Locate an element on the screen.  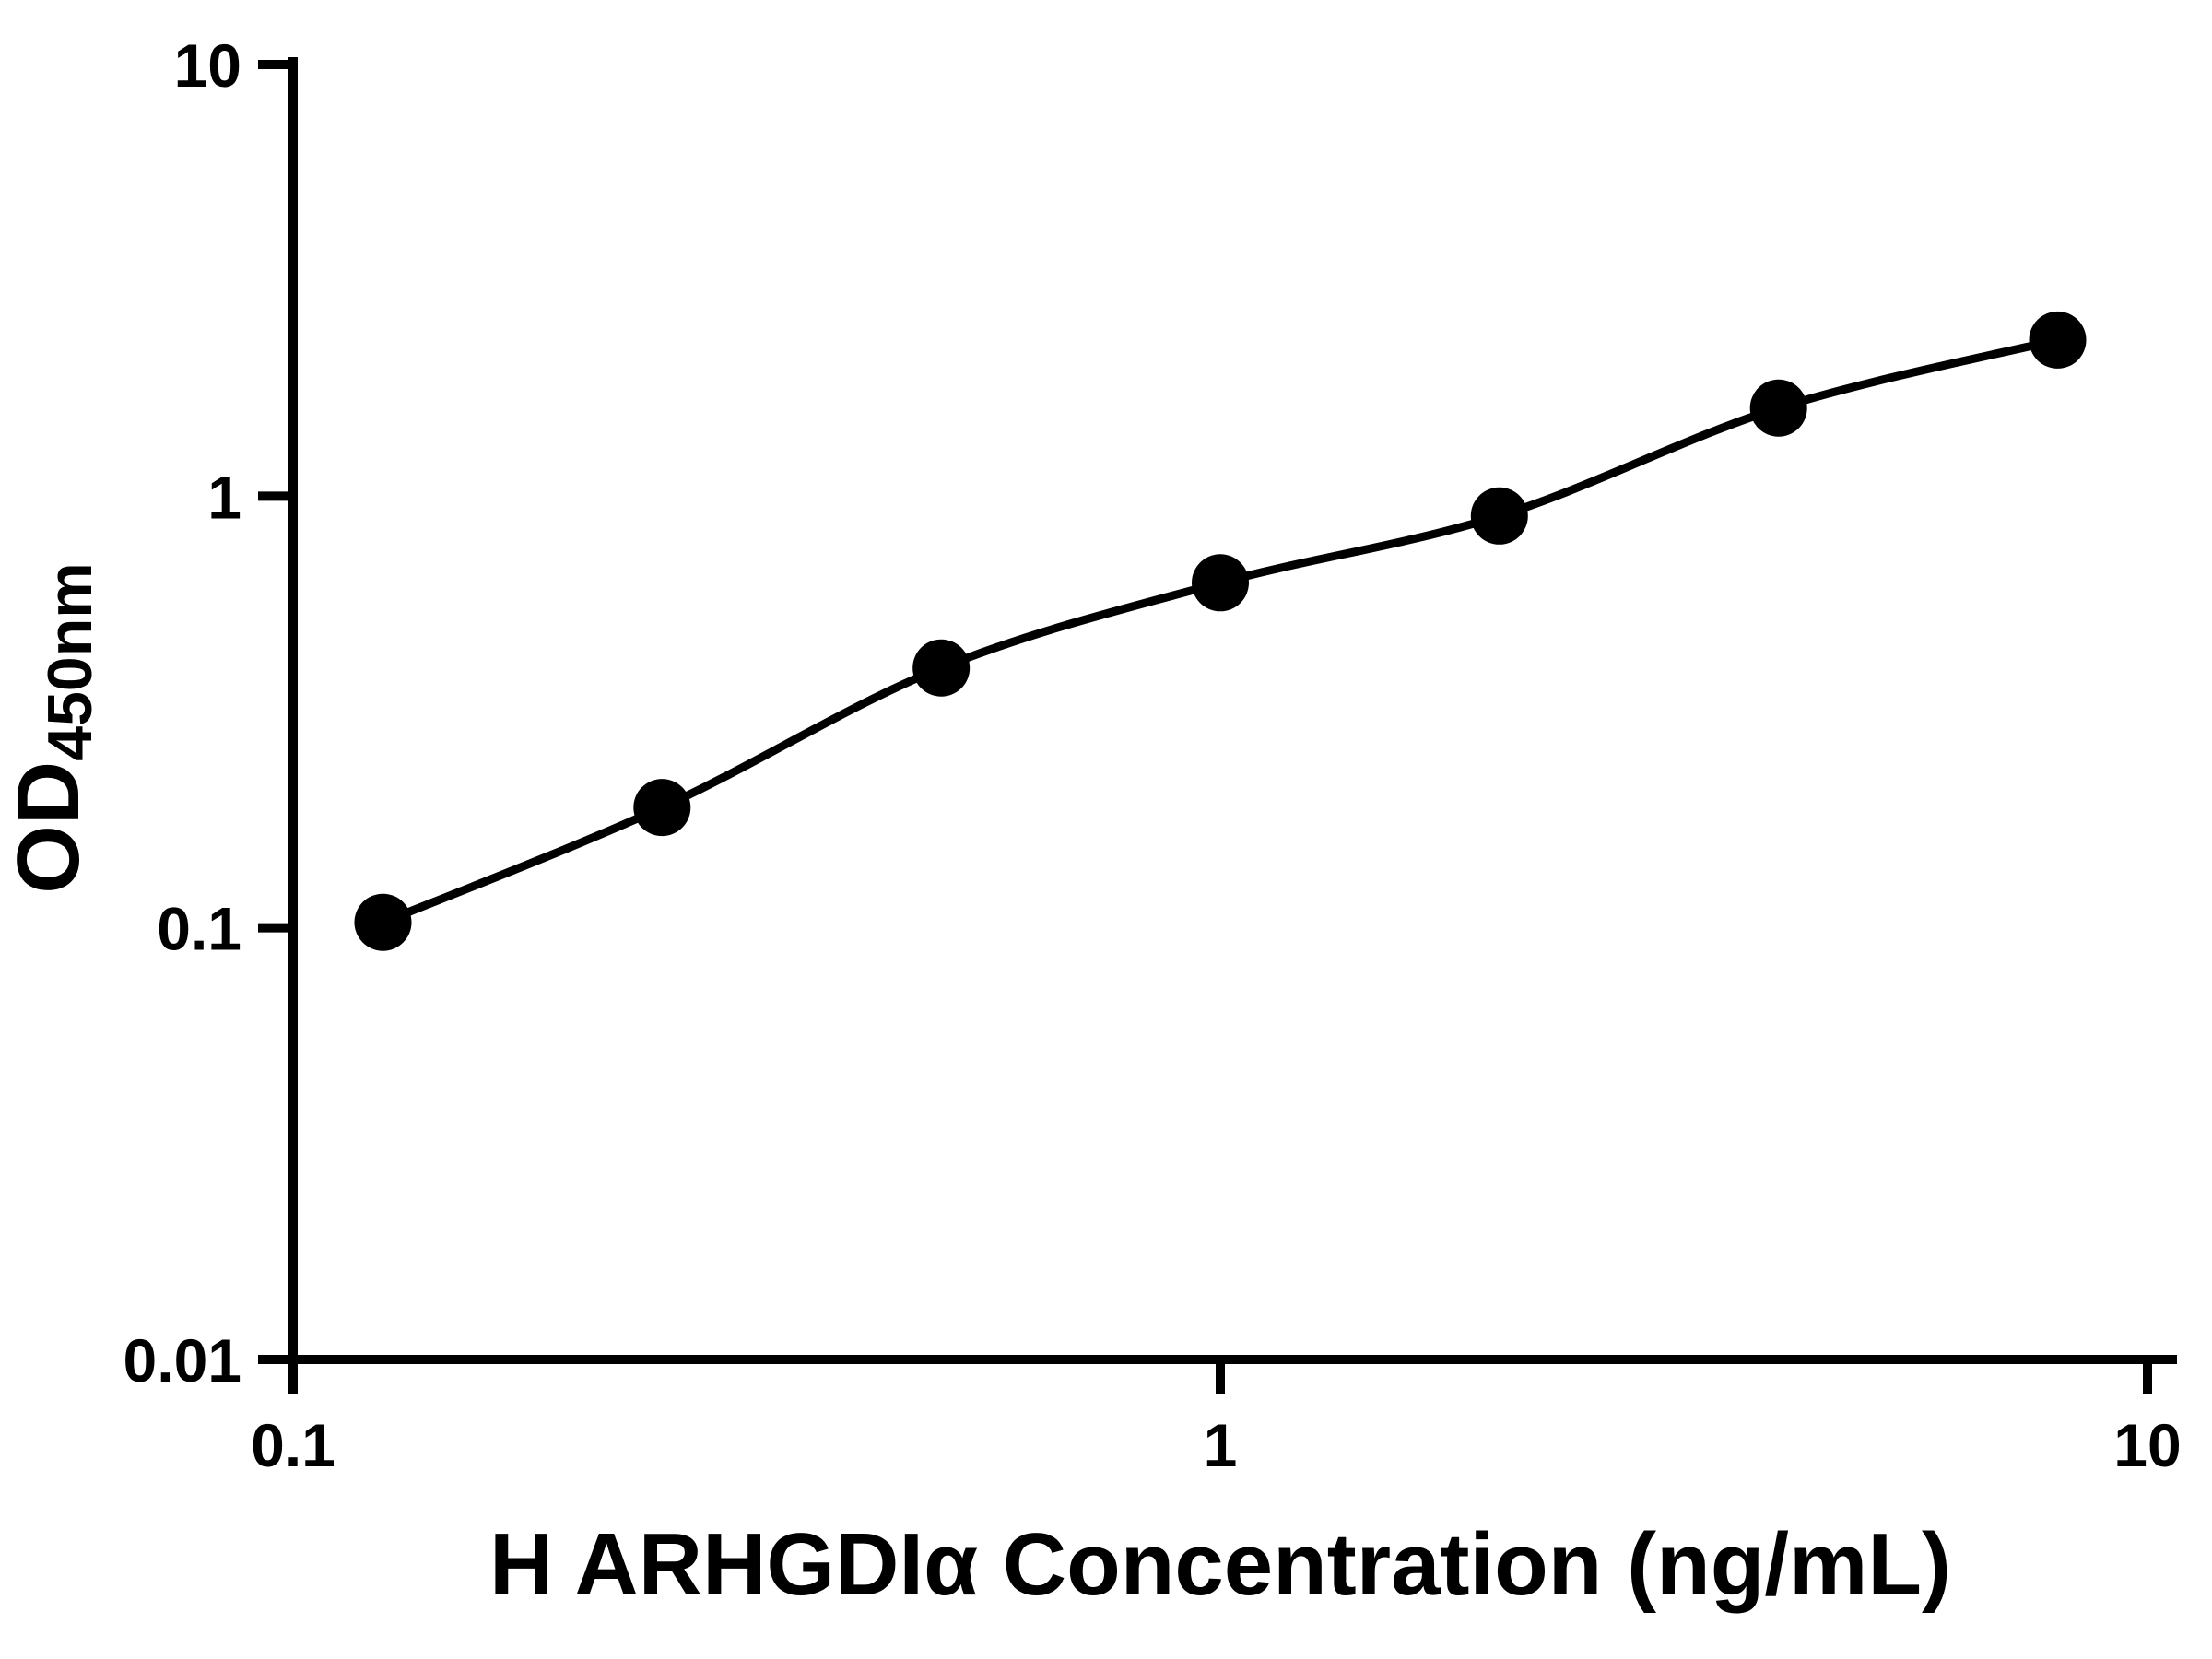
y-tick-label: 0.01 is located at coordinates (182, 1360).